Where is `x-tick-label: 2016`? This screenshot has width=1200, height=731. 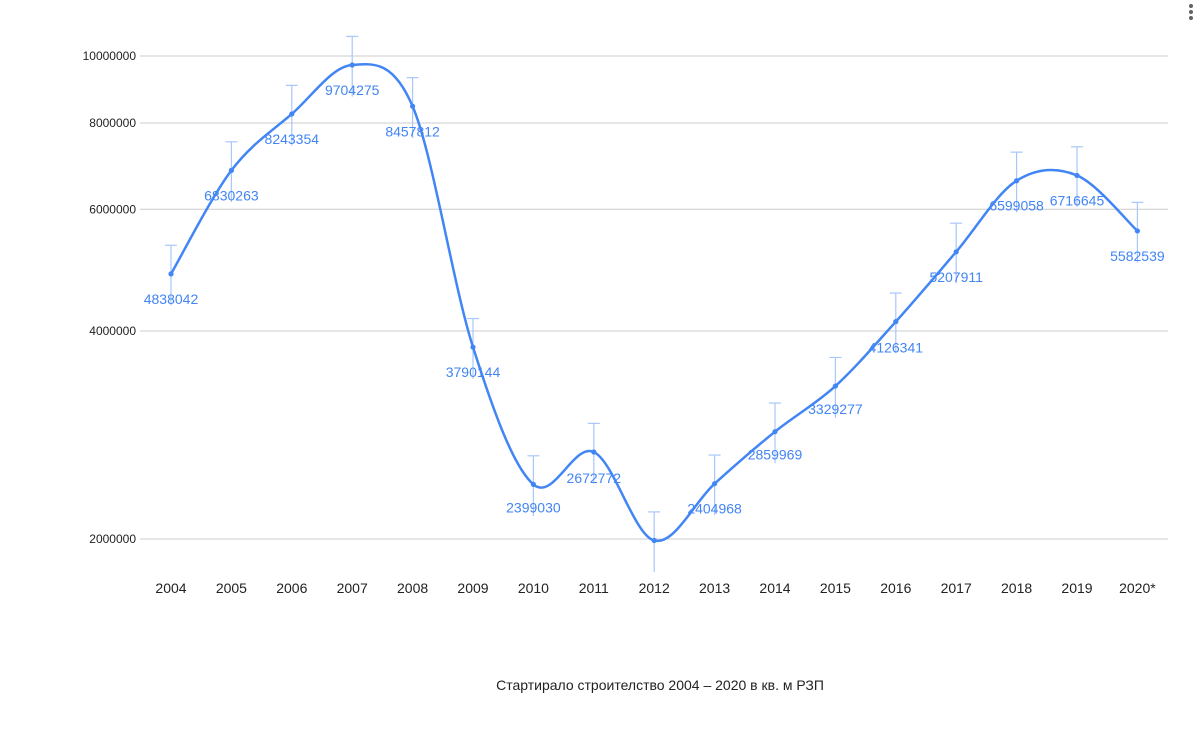
x-tick-label: 2016 is located at coordinates (895, 588).